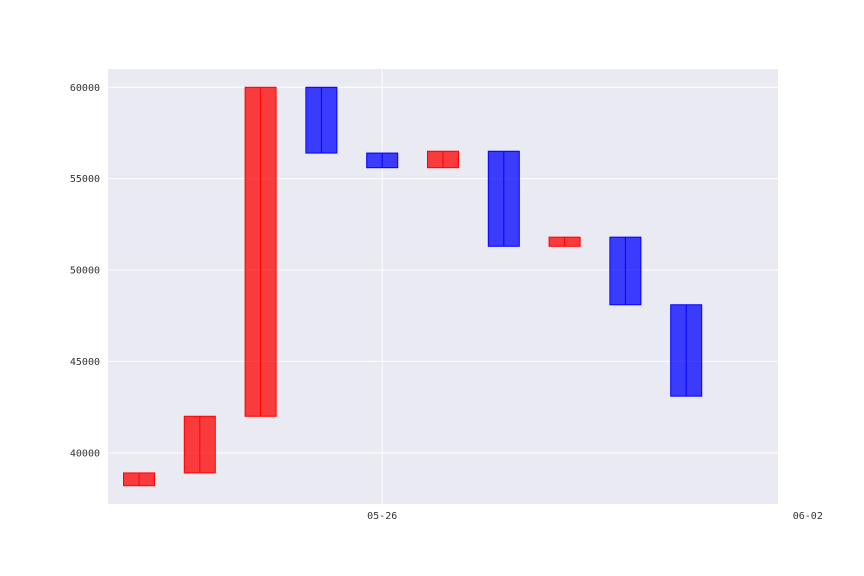 This screenshot has height=576, width=864. What do you see at coordinates (382, 516) in the screenshot?
I see `x-tick-label: 05-26` at bounding box center [382, 516].